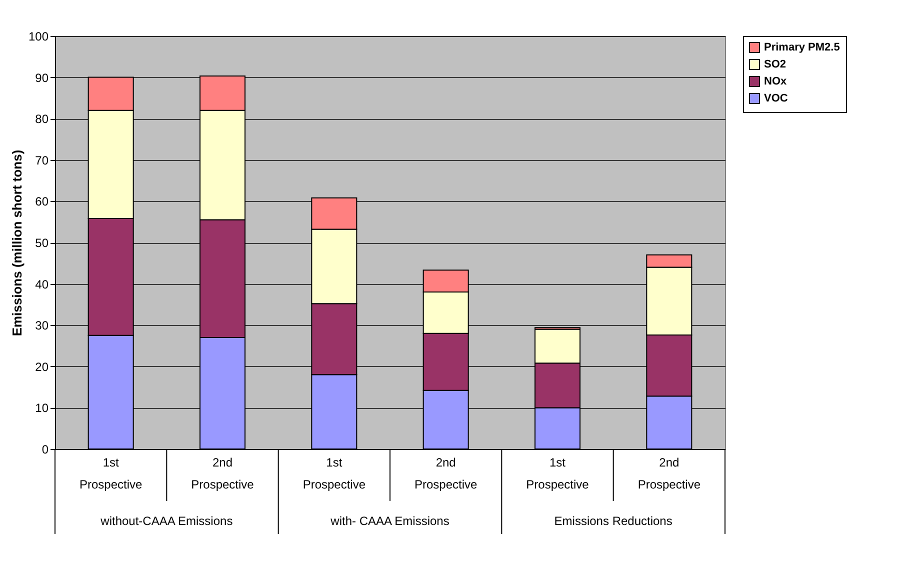 The width and height of the screenshot is (919, 565). I want to click on text: Emissions Reductions, so click(613, 521).